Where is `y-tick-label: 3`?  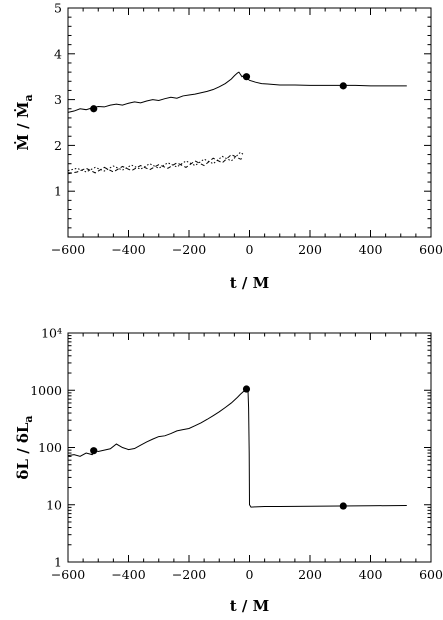
y-tick-label: 3 is located at coordinates (58, 99).